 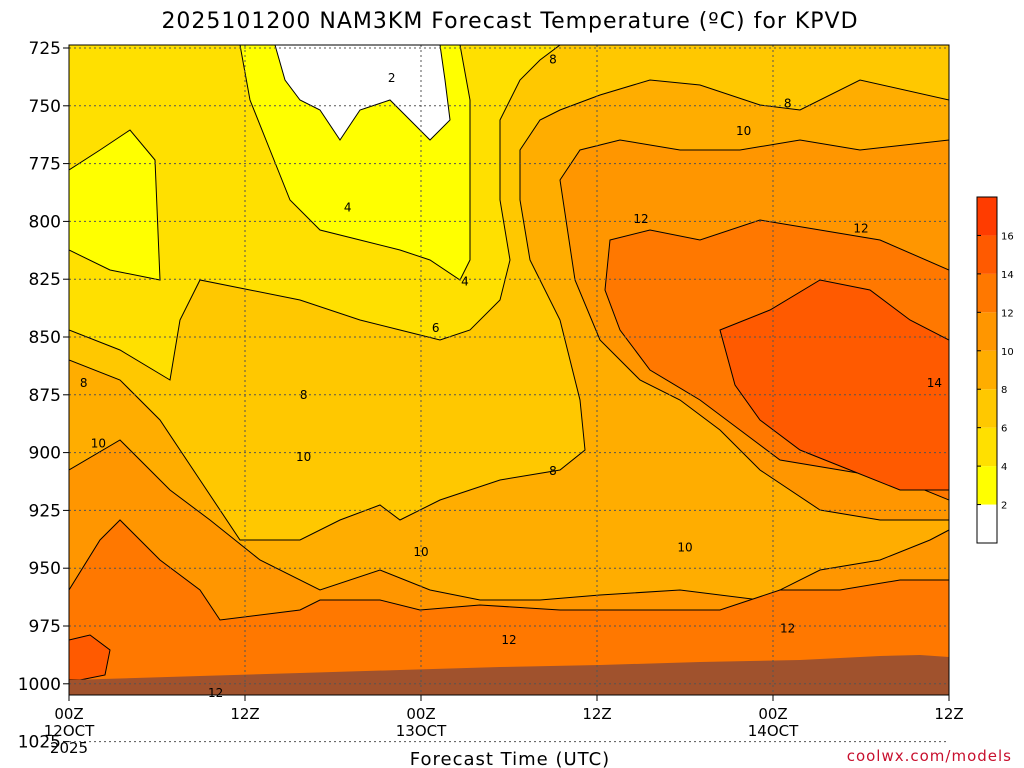 I want to click on colorbar-label: 8, so click(x=1004, y=390).